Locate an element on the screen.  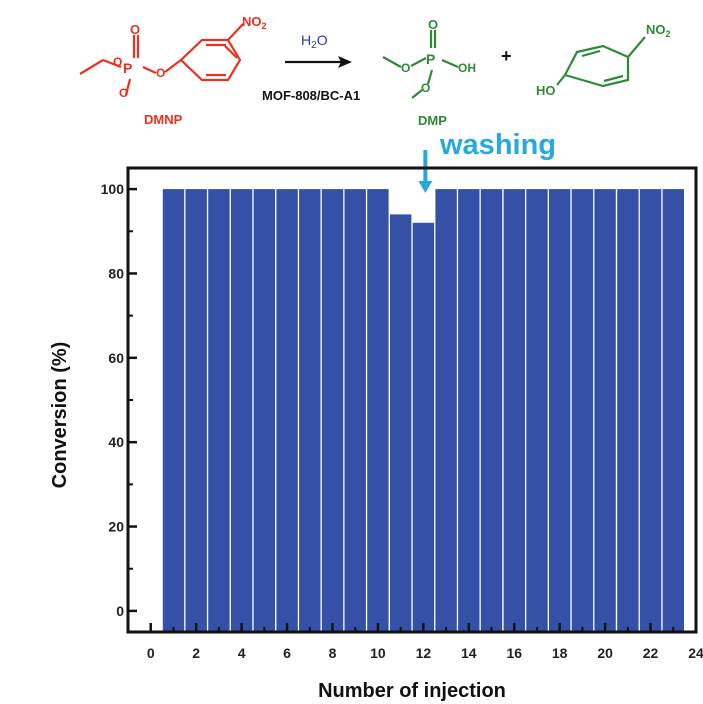
y-tick-label-20: 20 is located at coordinates (116, 527).